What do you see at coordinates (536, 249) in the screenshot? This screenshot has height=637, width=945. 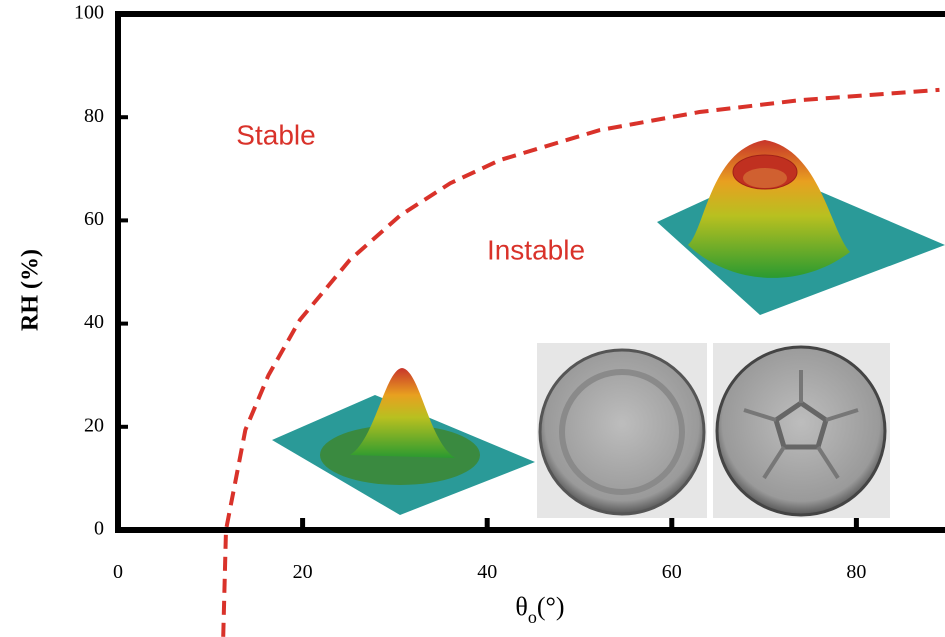 I see `annotation: Instable` at bounding box center [536, 249].